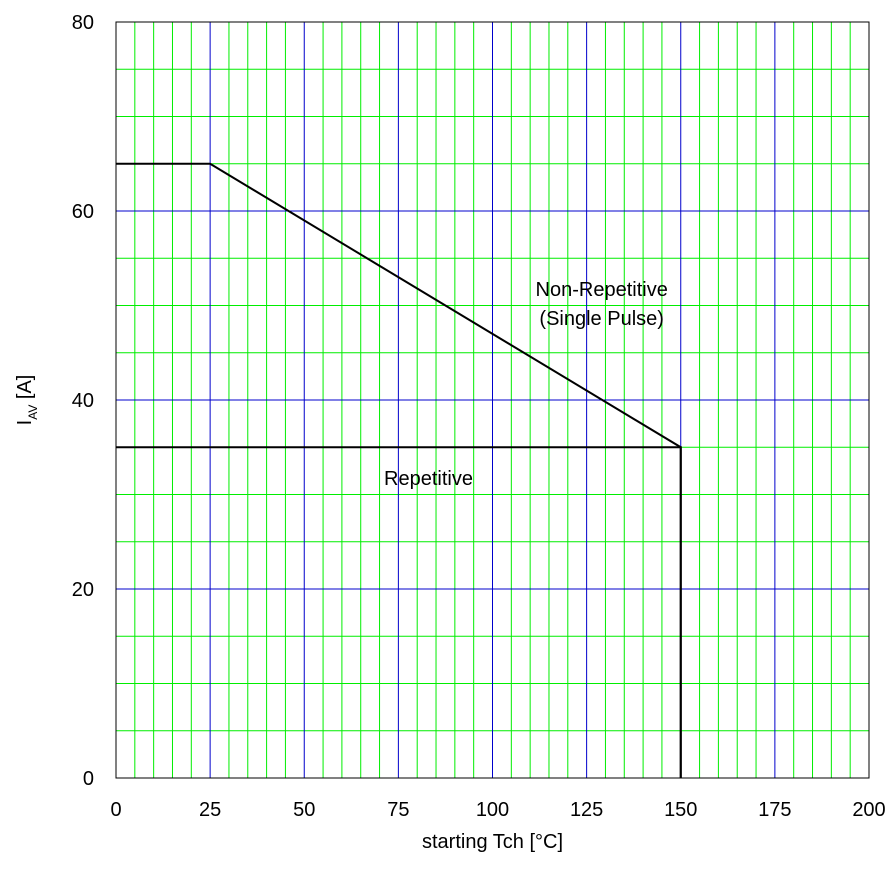  I want to click on y-tick-label: 60, so click(83, 212).